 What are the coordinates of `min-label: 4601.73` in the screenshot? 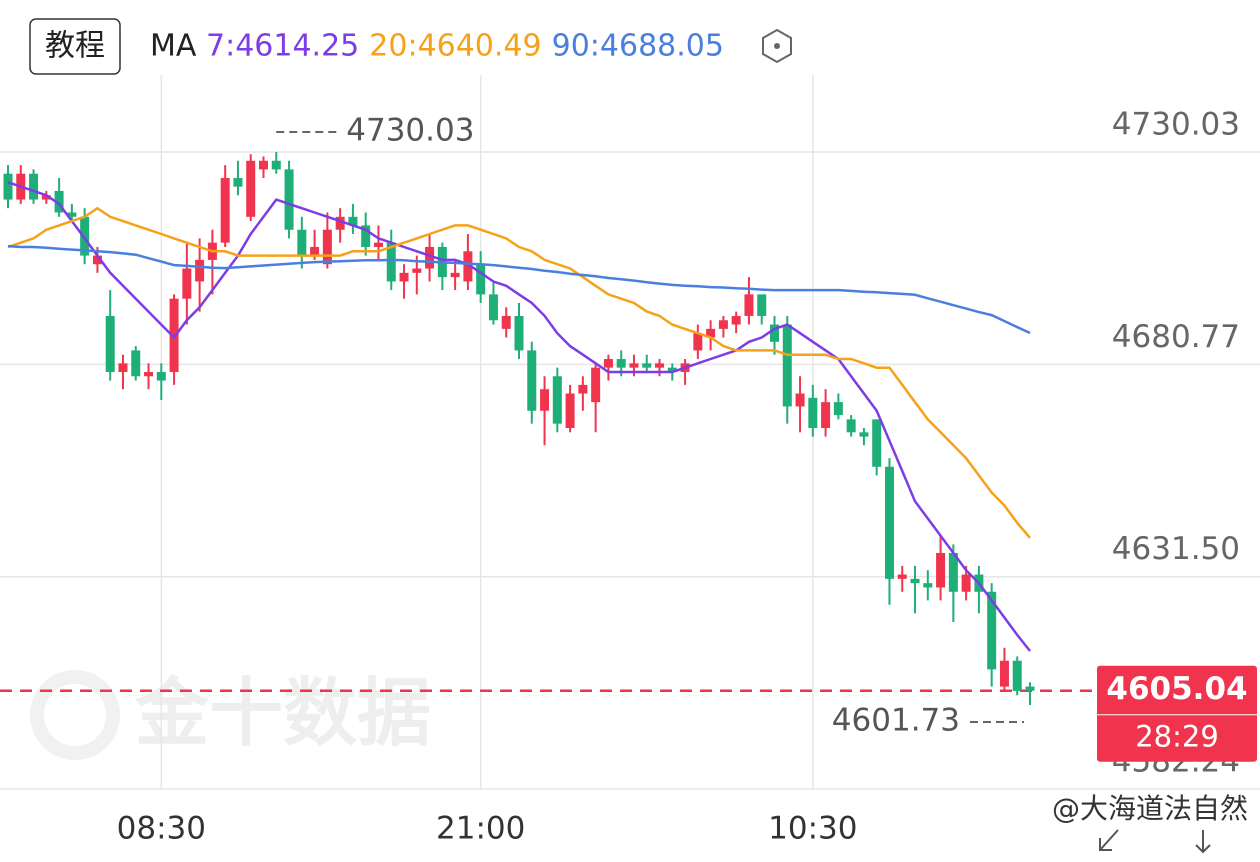 It's located at (896, 721).